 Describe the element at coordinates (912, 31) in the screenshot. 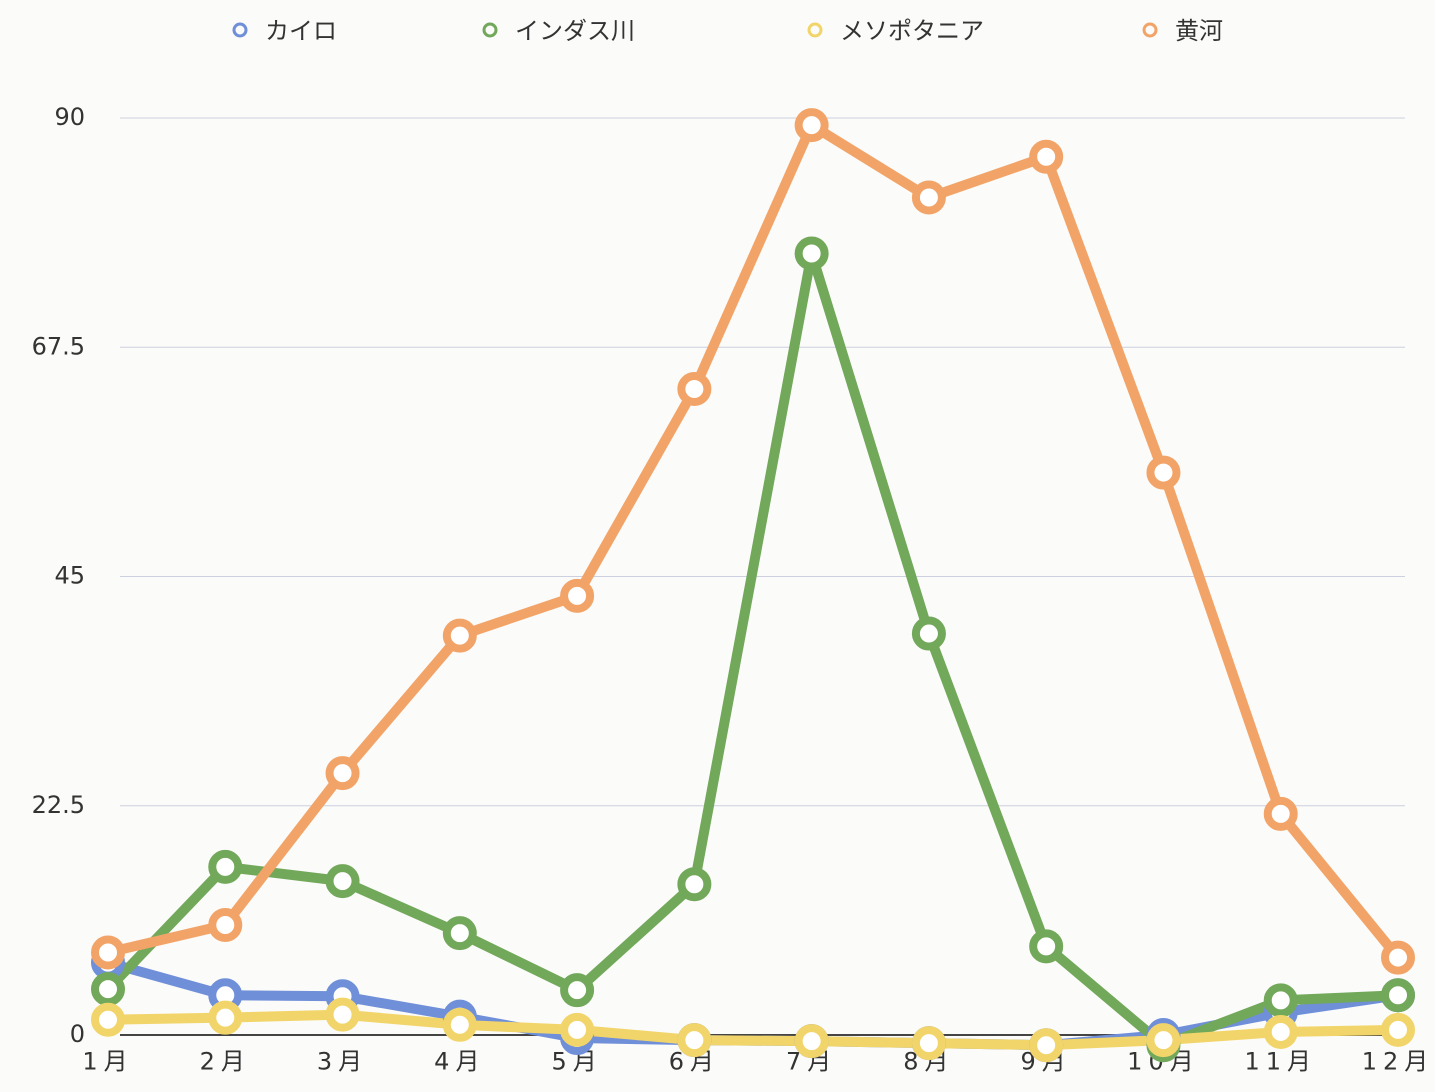

I see `legend-label: メソポタニア` at that location.